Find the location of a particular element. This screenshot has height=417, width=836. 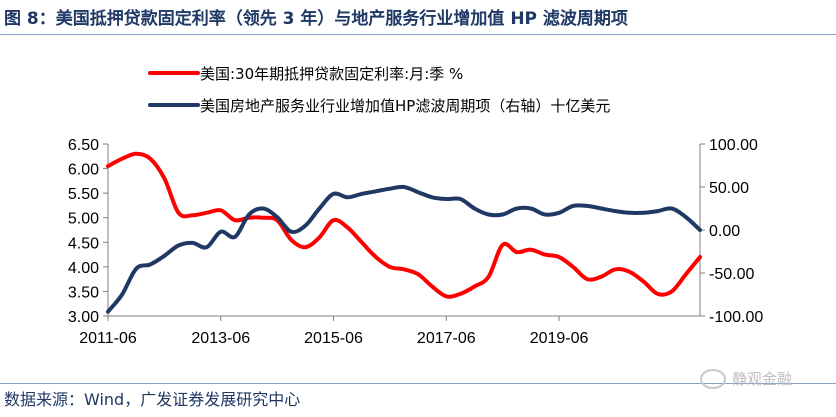

y-left-tick-label: 5.00 is located at coordinates (83, 219).